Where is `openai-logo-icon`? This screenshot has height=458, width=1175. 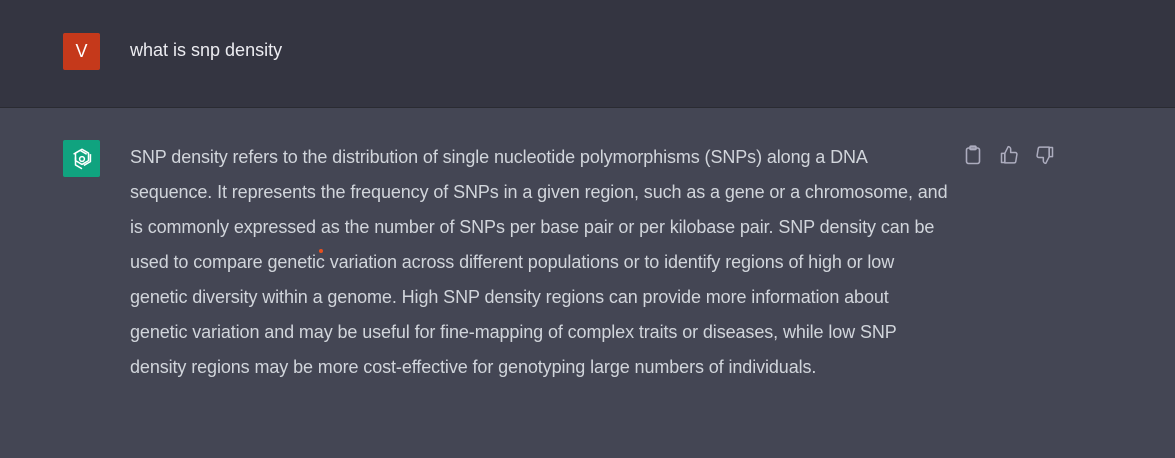 openai-logo-icon is located at coordinates (81, 158).